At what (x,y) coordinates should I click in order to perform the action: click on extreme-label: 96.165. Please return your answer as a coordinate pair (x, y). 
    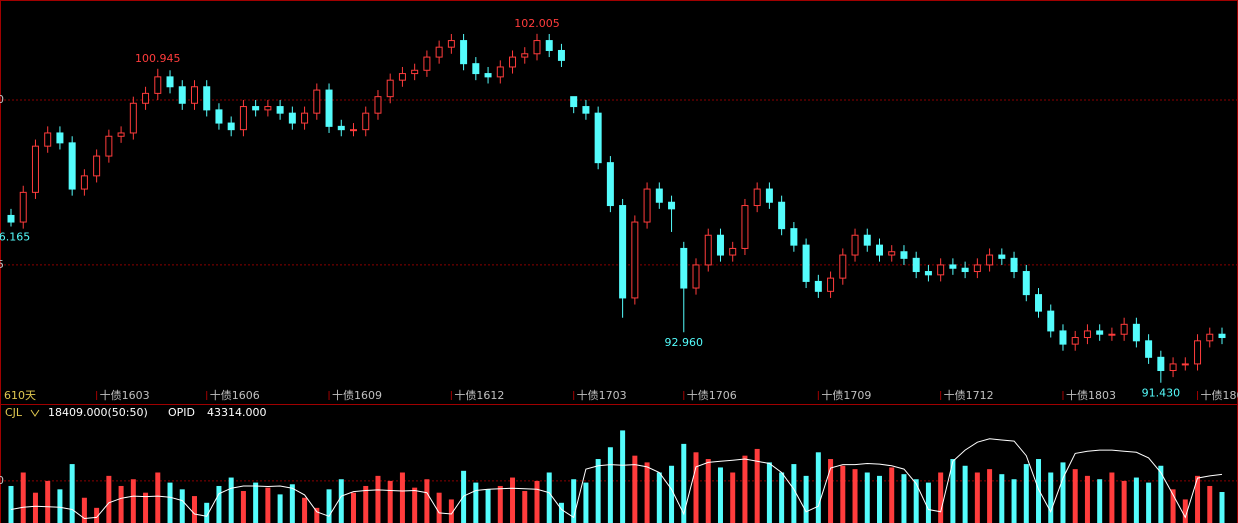
    Looking at the image, I should click on (15, 236).